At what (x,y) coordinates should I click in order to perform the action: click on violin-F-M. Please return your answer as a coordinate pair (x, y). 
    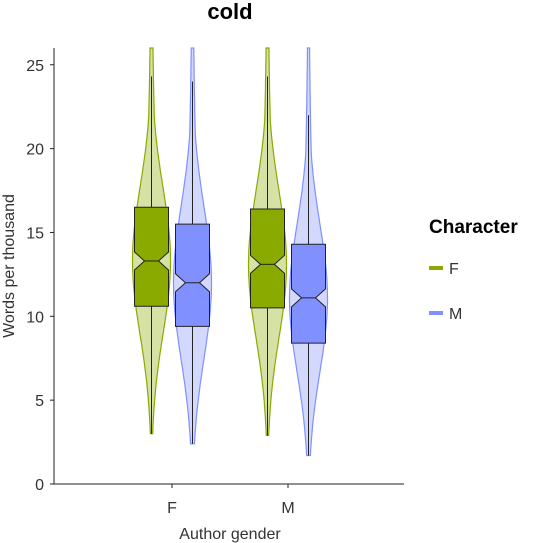
    Looking at the image, I should click on (267, 241).